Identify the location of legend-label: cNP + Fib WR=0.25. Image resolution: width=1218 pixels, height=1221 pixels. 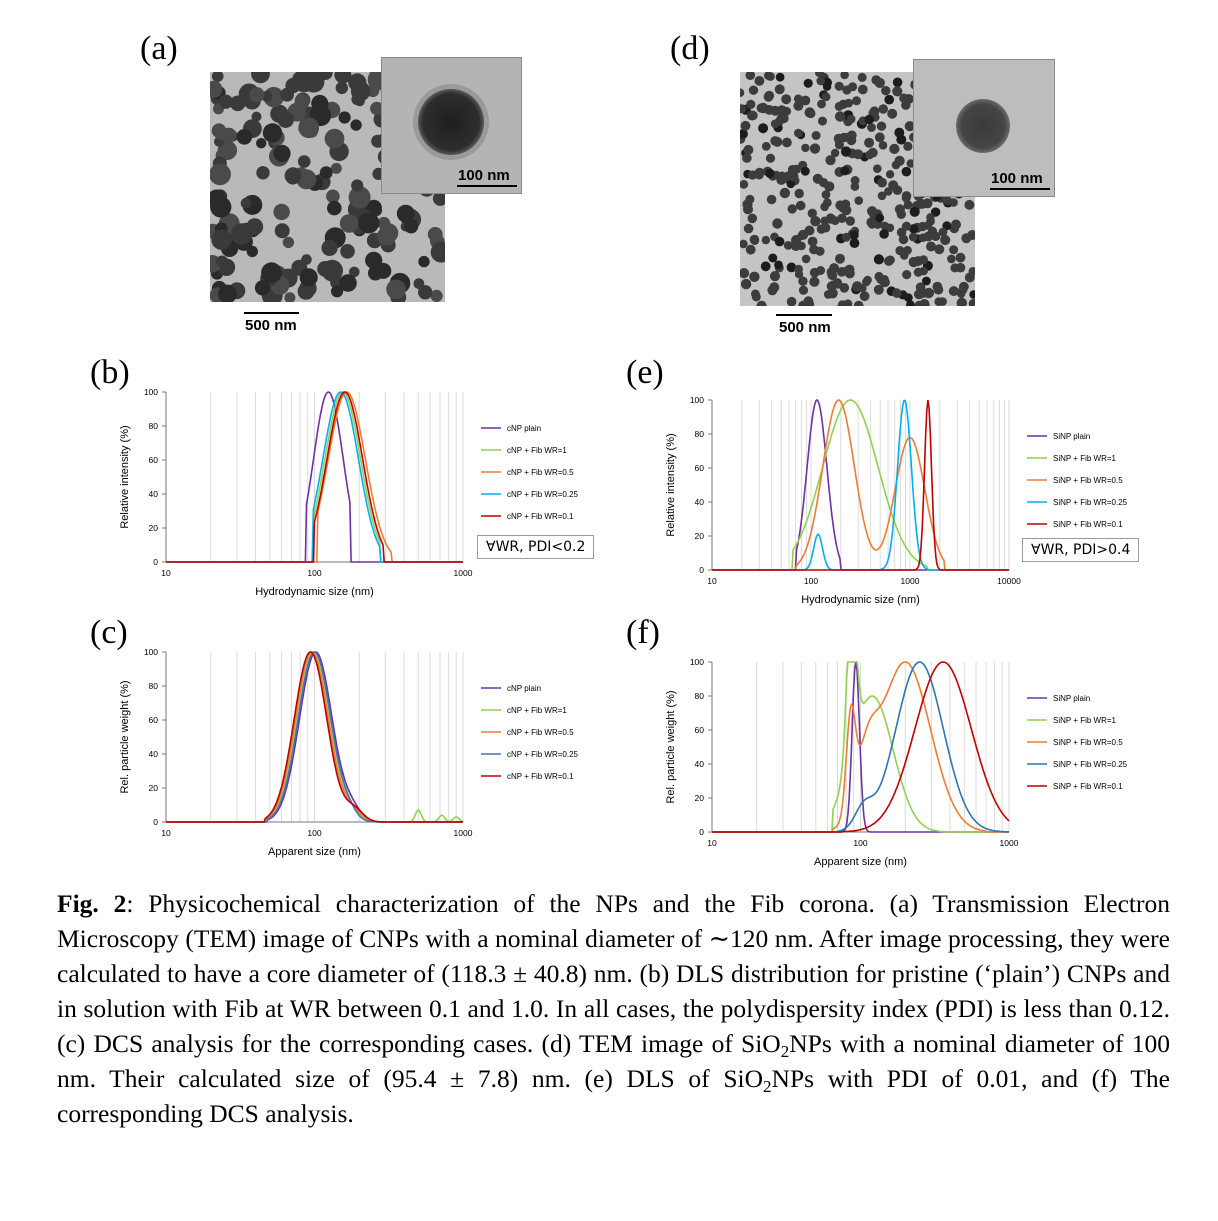
(543, 494).